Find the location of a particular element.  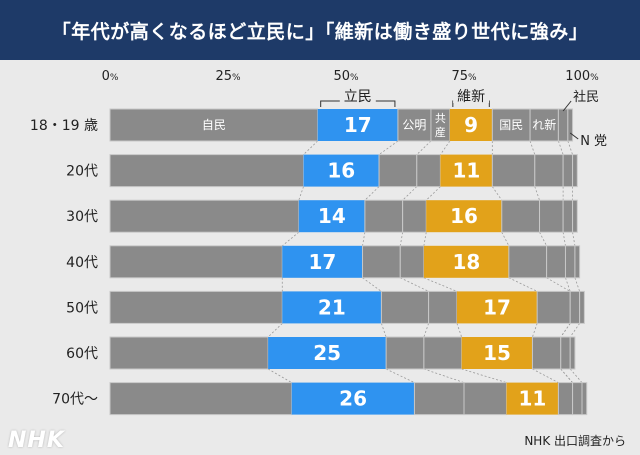

bar-value-label-cdp: 25 is located at coordinates (327, 353).